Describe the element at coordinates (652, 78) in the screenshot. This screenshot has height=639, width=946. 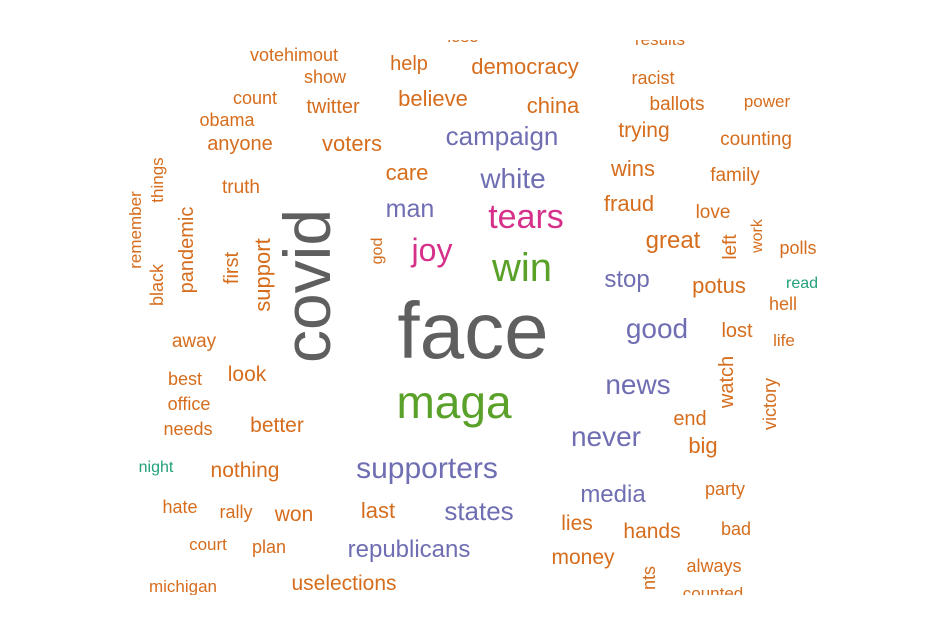
I see `word-racist: racist` at that location.